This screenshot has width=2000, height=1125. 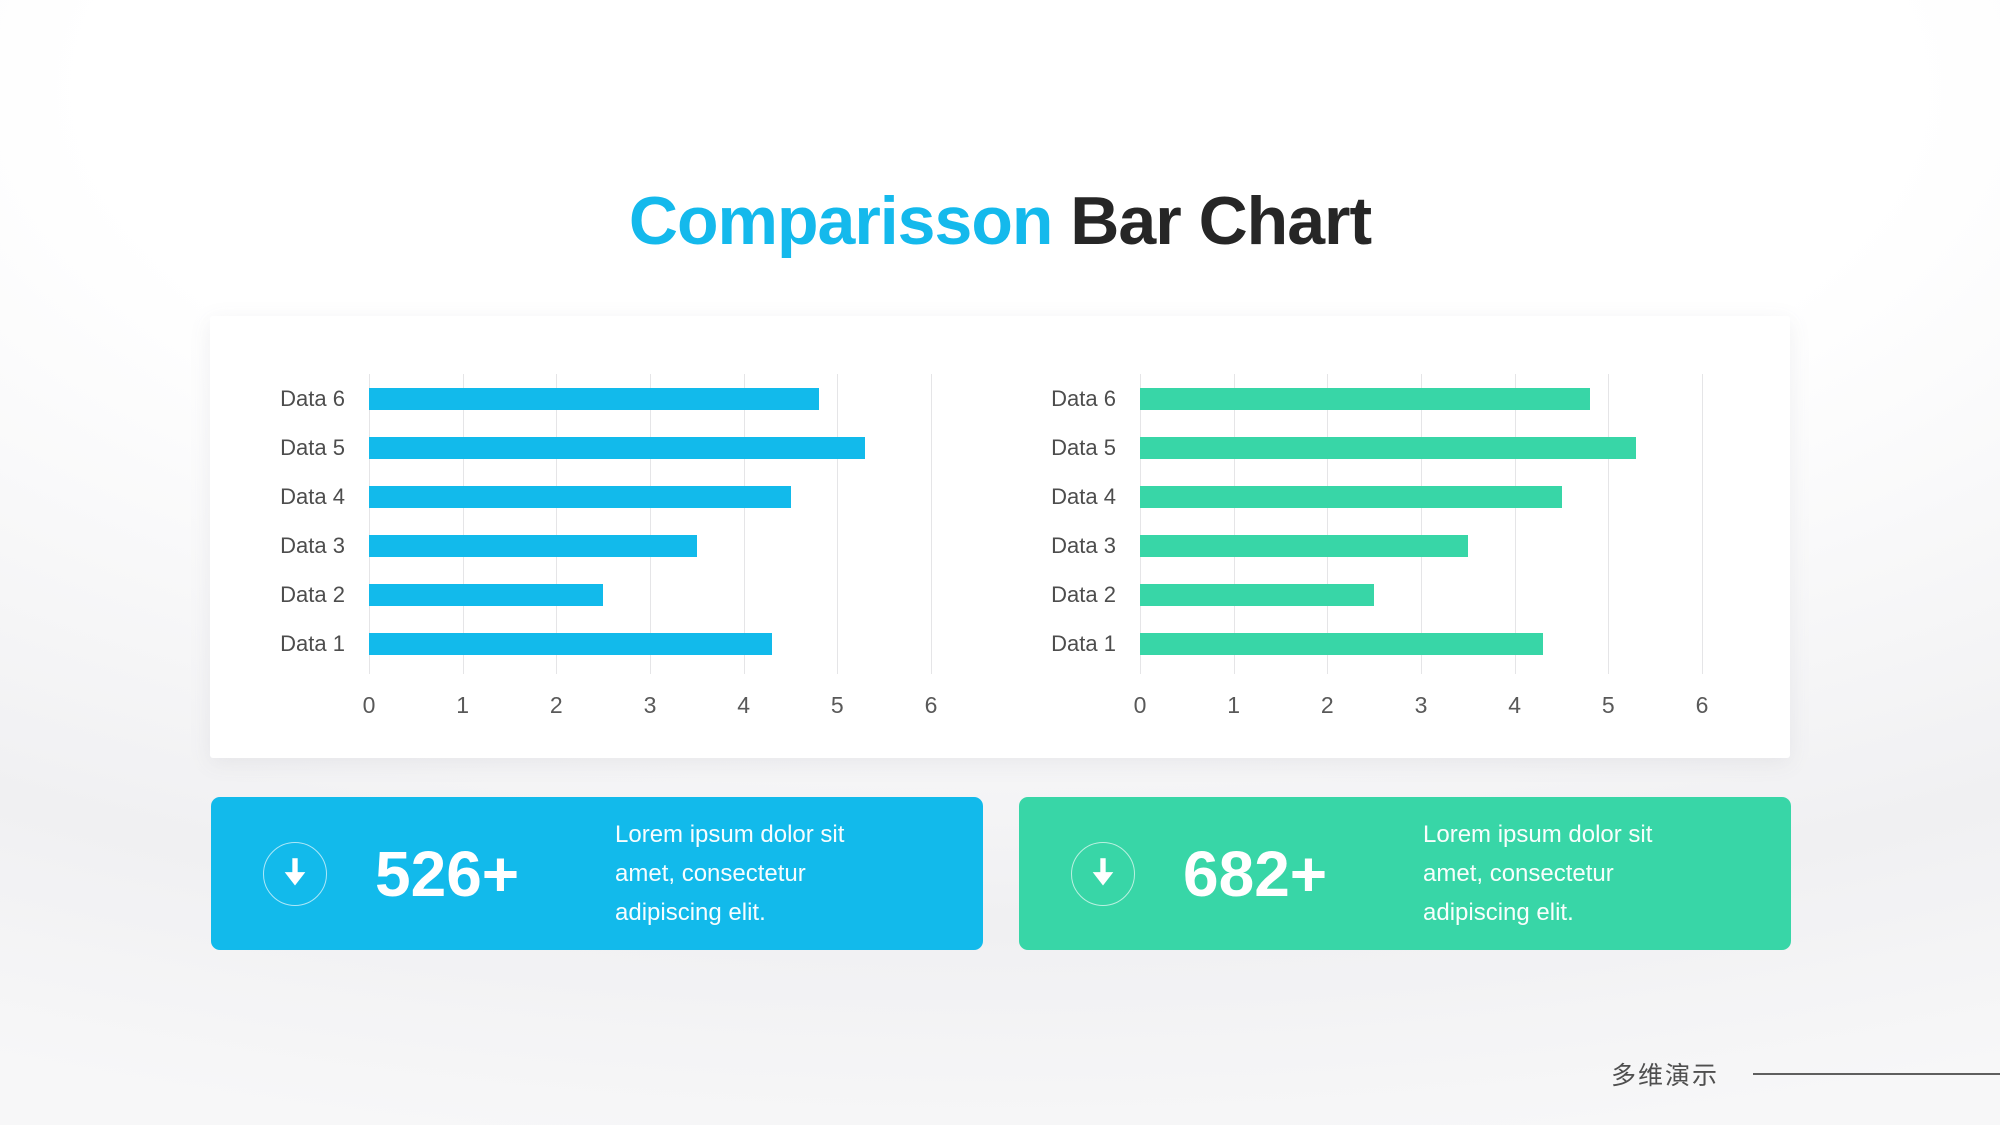 What do you see at coordinates (1255, 873) in the screenshot?
I see `stat-value: 682+` at bounding box center [1255, 873].